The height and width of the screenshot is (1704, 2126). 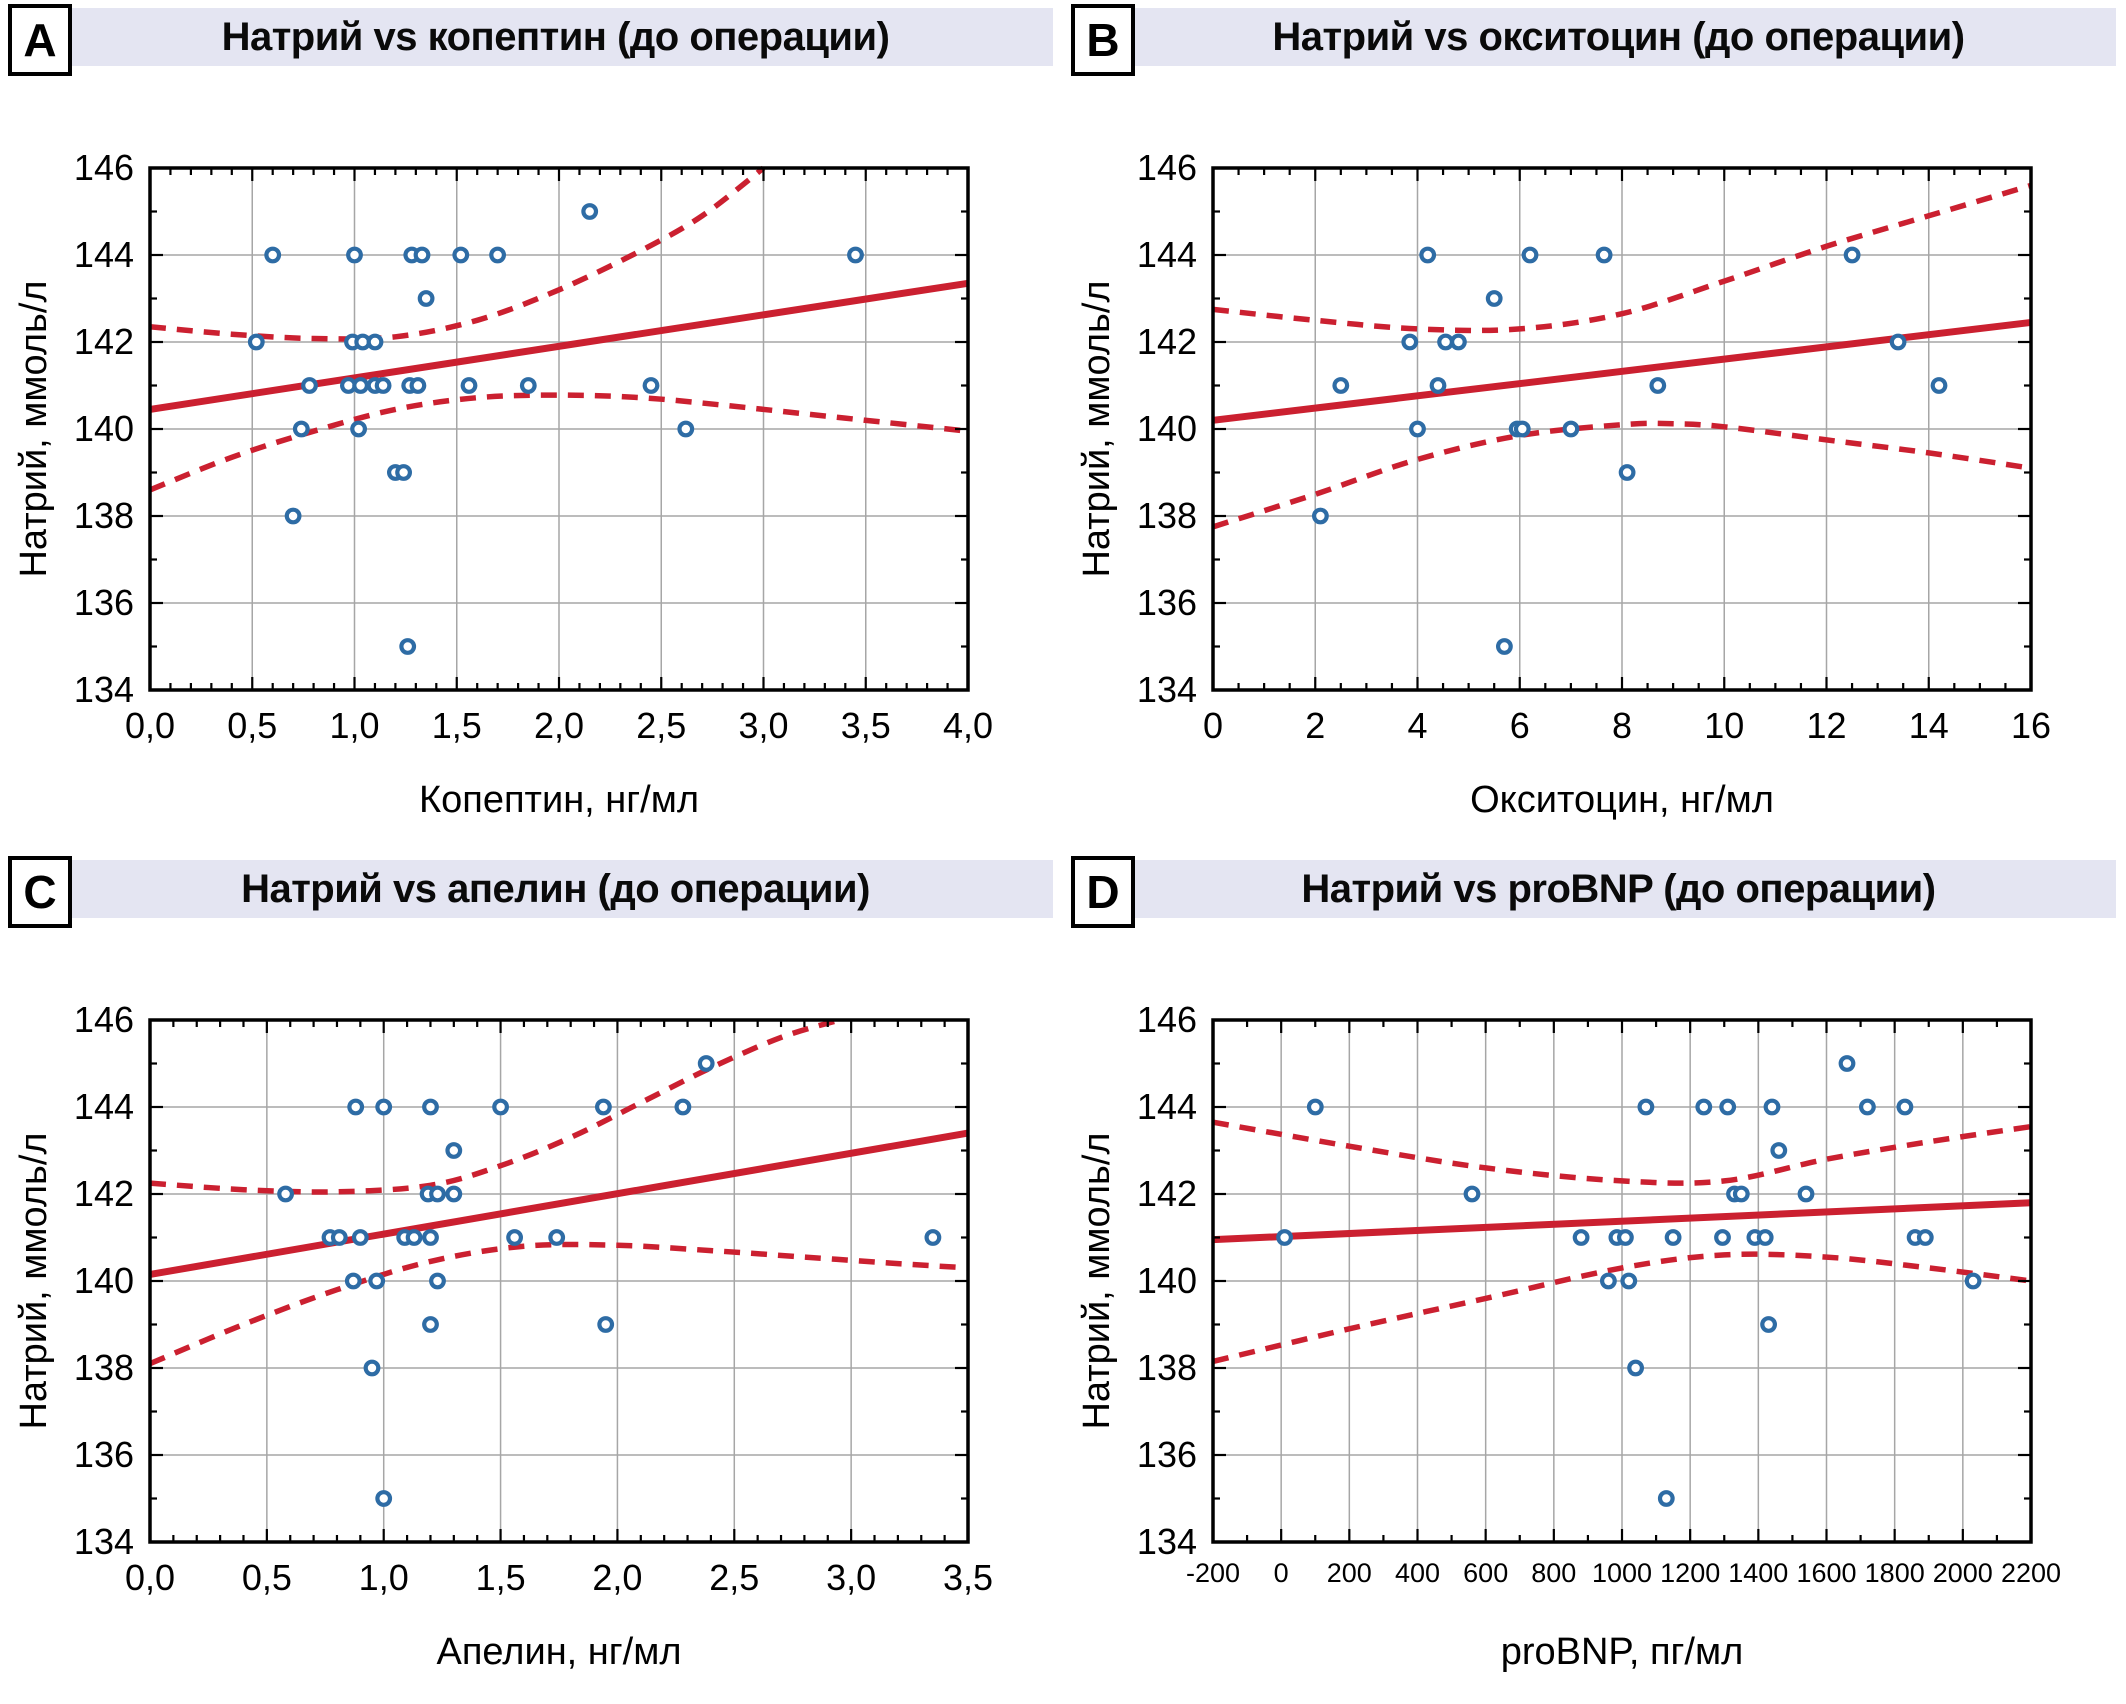 What do you see at coordinates (866, 725) in the screenshot?
I see `x-tick-label: 3,5` at bounding box center [866, 725].